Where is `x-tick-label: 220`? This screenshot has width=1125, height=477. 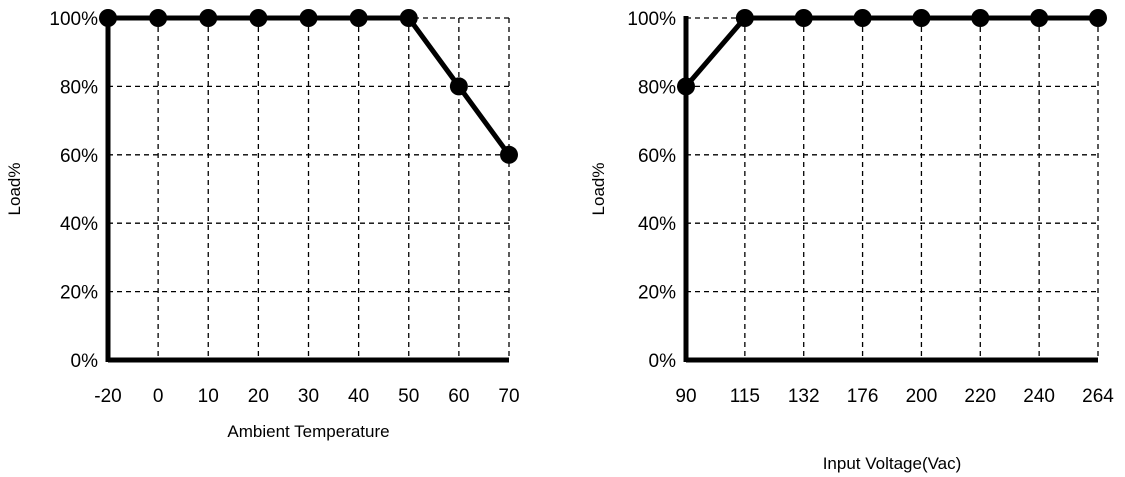
x-tick-label: 220 is located at coordinates (980, 396).